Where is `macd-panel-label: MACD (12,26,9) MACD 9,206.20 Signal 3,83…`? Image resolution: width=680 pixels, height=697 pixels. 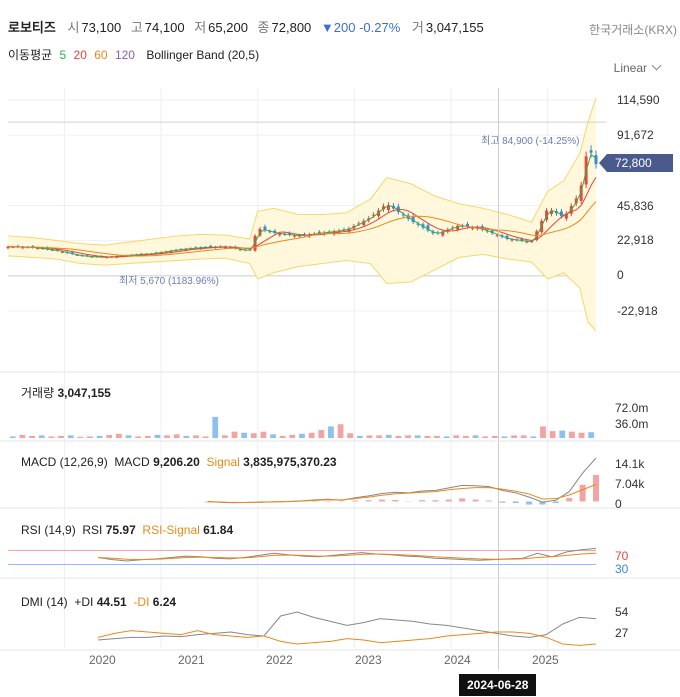 macd-panel-label: MACD (12,26,9) MACD 9,206.20 Signal 3,83… is located at coordinates (179, 462).